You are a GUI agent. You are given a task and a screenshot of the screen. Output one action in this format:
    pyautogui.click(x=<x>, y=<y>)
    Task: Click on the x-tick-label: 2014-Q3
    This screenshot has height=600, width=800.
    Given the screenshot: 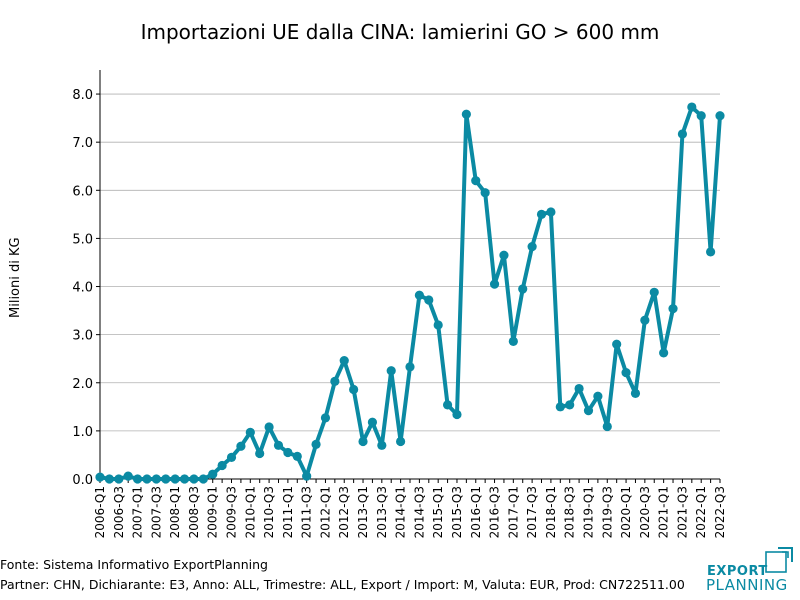 What is the action you would take?
    pyautogui.click(x=419, y=512)
    